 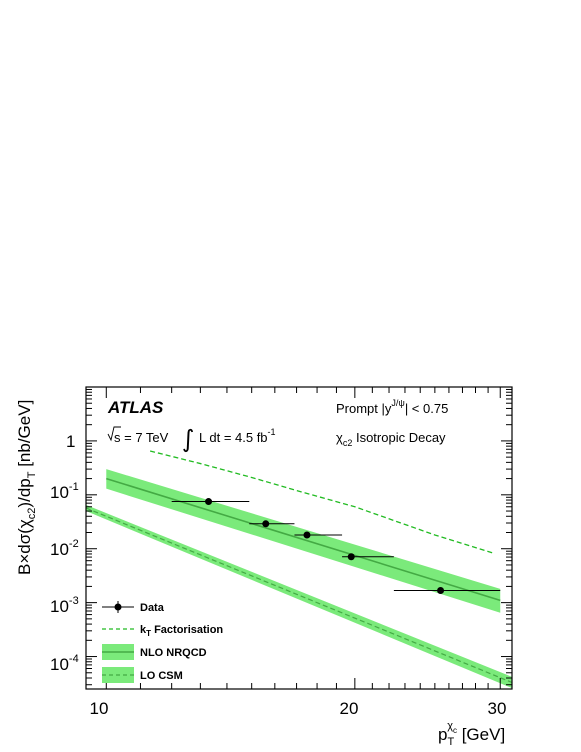 I want to click on legend-label-nlo: NLO NRQCD, so click(x=173, y=653).